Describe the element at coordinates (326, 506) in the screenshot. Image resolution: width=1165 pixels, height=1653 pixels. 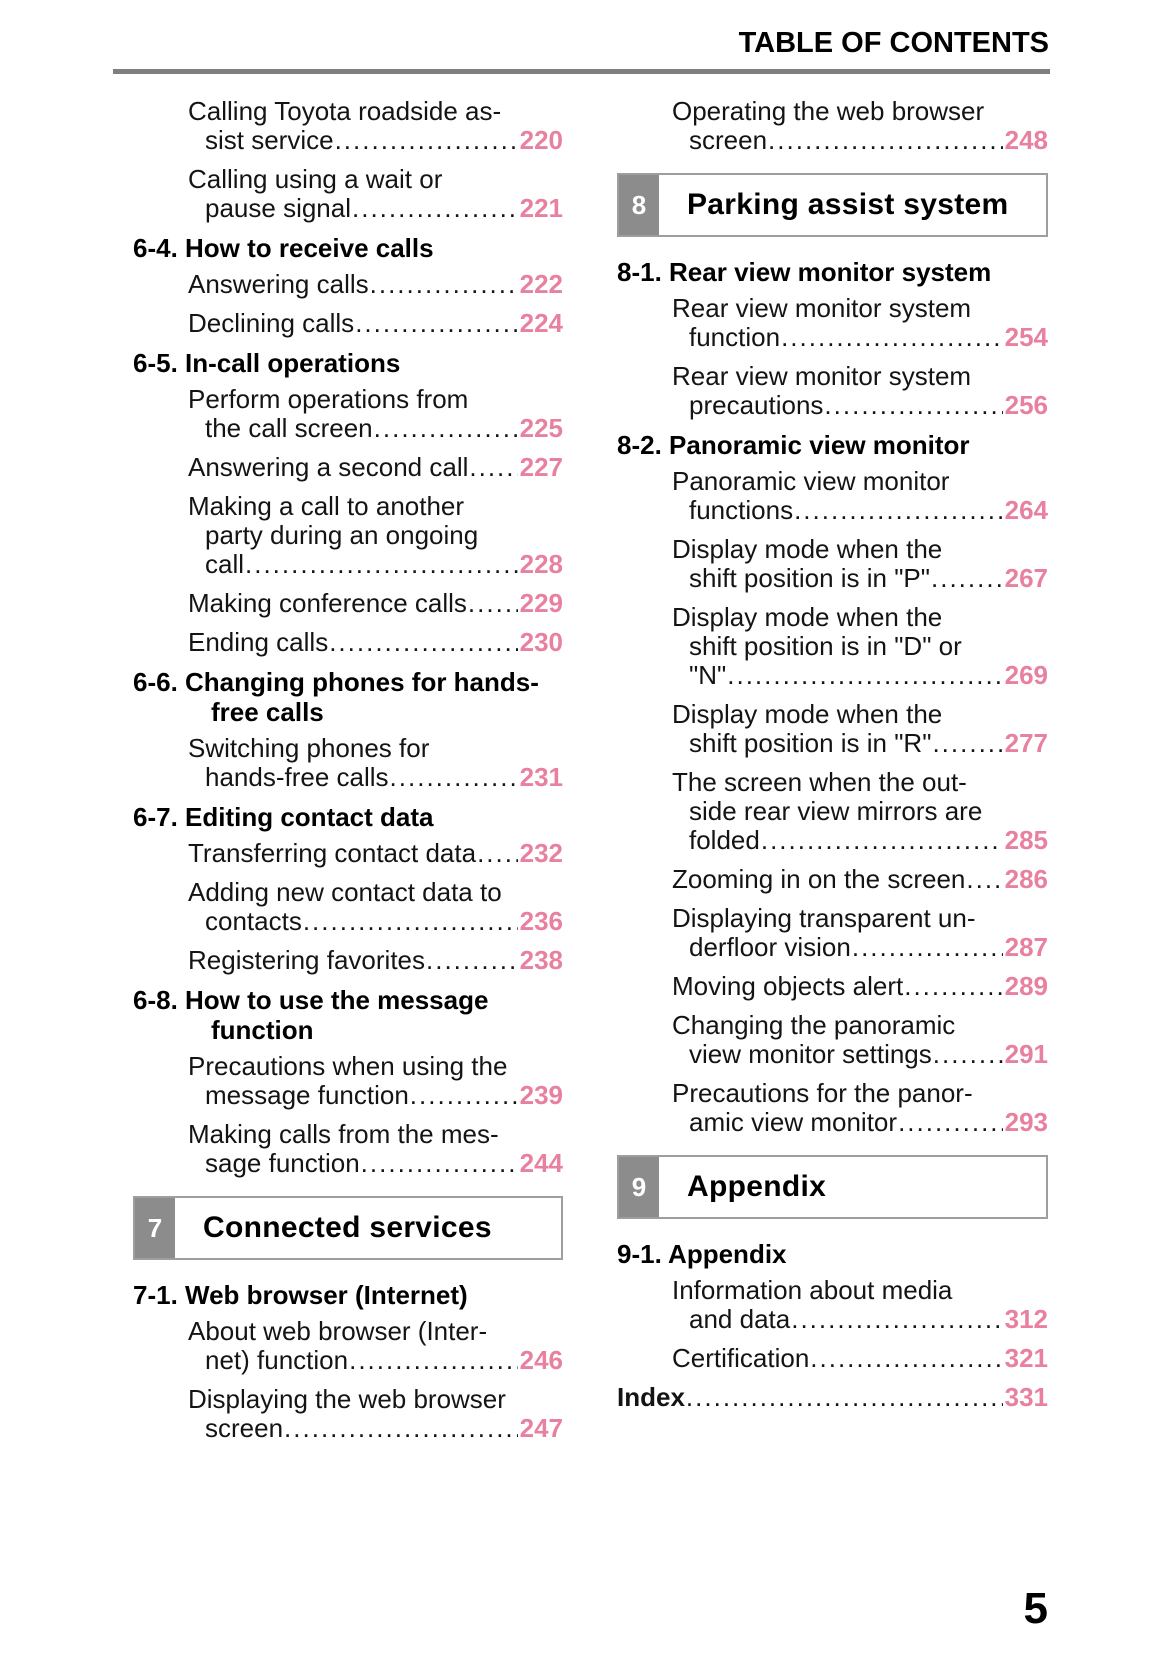
I see `entry-line: Making a call to another` at that location.